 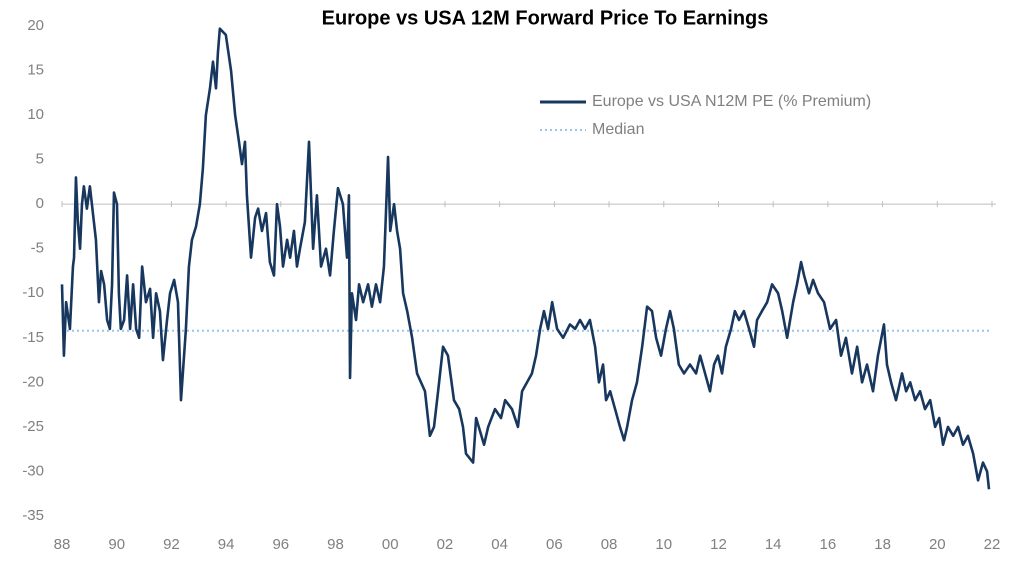 I want to click on y-tick-label: -15, so click(x=33, y=337).